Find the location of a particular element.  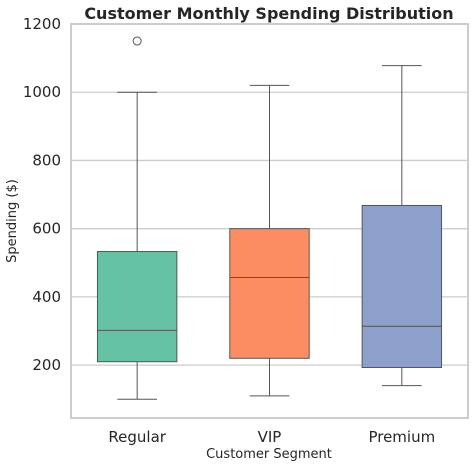

y-tick-label: 600 is located at coordinates (46, 229).